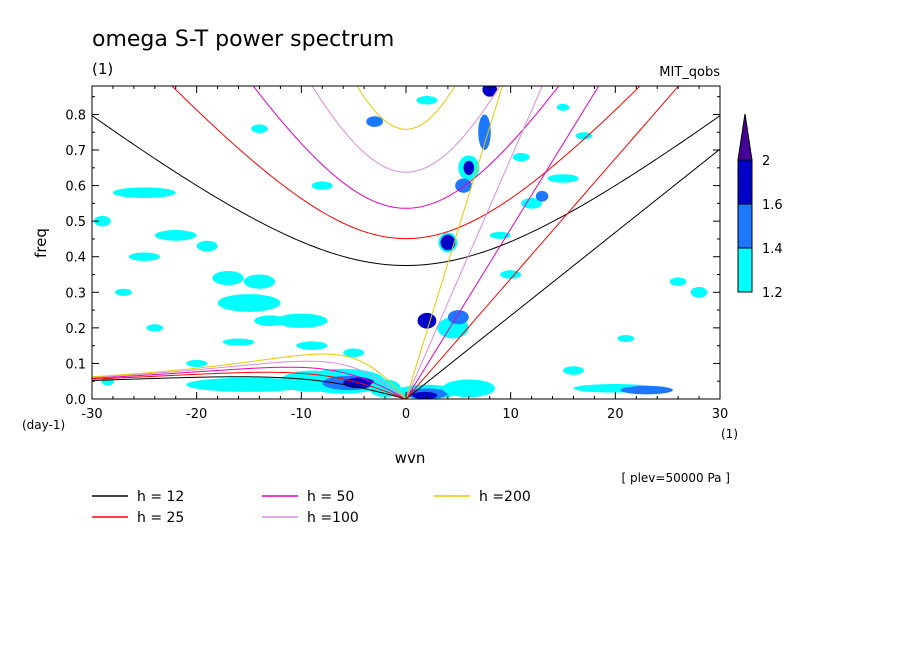  Describe the element at coordinates (243, 39) in the screenshot. I see `chart-title: omega S-T power spectrum` at that location.